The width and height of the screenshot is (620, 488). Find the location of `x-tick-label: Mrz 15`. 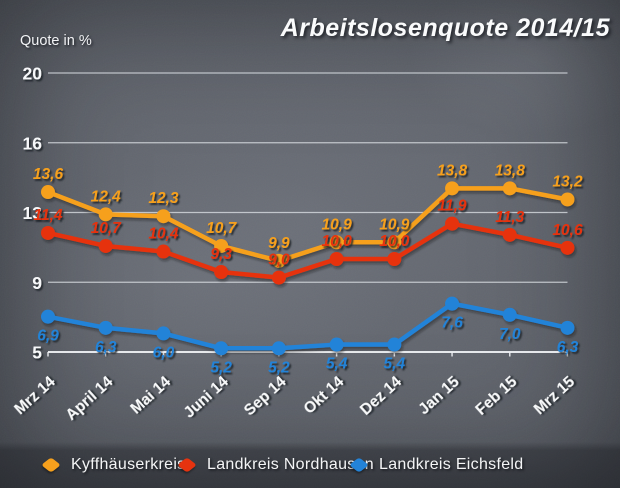

x-tick-label: Mrz 15 is located at coordinates (555, 395).